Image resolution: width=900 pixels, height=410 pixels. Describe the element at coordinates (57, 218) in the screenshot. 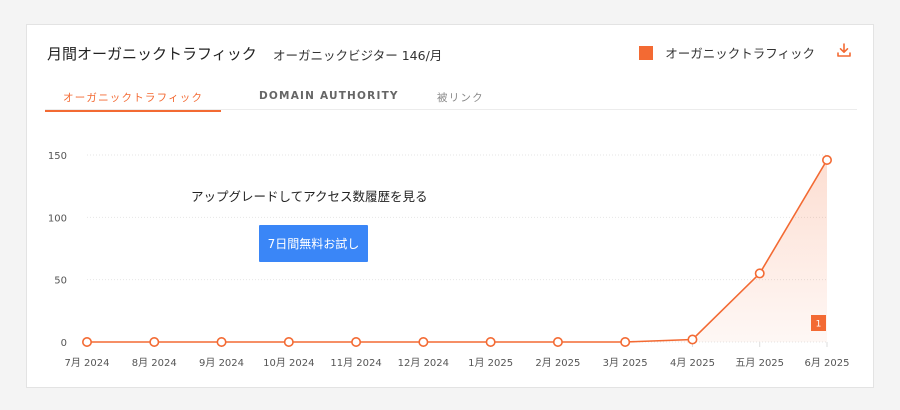

I see `y-tick-label: 100` at that location.